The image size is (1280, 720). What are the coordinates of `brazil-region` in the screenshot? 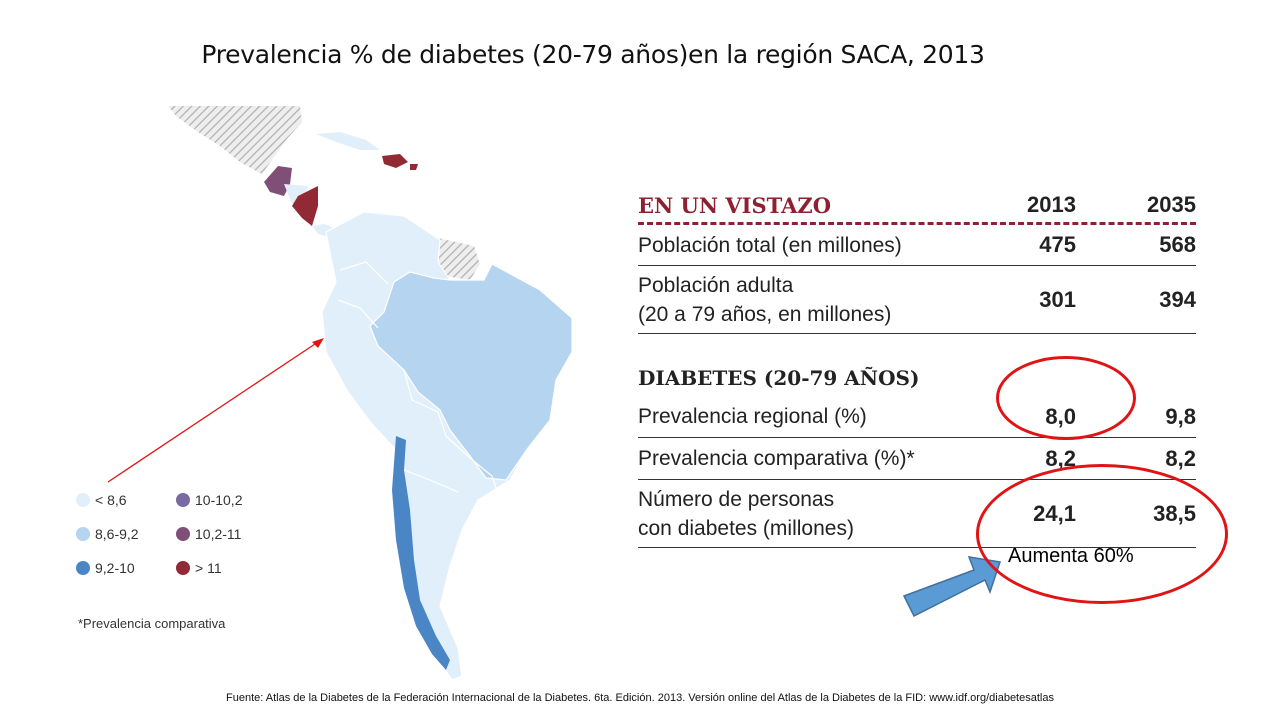 It's located at (471, 372).